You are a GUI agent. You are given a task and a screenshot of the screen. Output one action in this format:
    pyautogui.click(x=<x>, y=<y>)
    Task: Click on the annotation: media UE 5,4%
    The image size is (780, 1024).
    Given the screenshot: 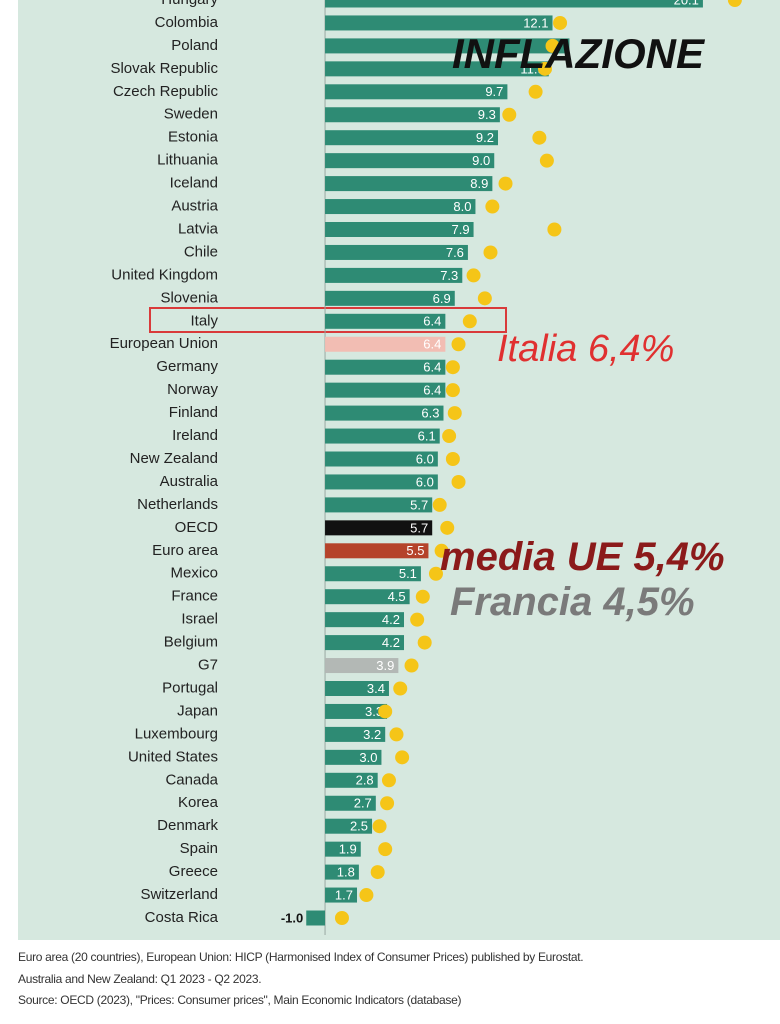 What is the action you would take?
    pyautogui.click(x=582, y=557)
    